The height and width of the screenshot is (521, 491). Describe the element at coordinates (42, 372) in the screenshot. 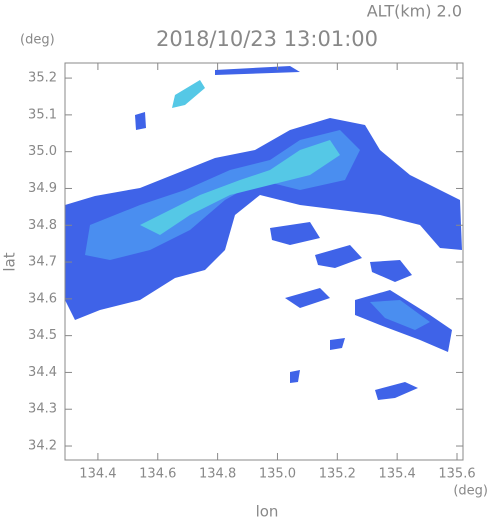

I see `y-tick-label: 34.4` at that location.